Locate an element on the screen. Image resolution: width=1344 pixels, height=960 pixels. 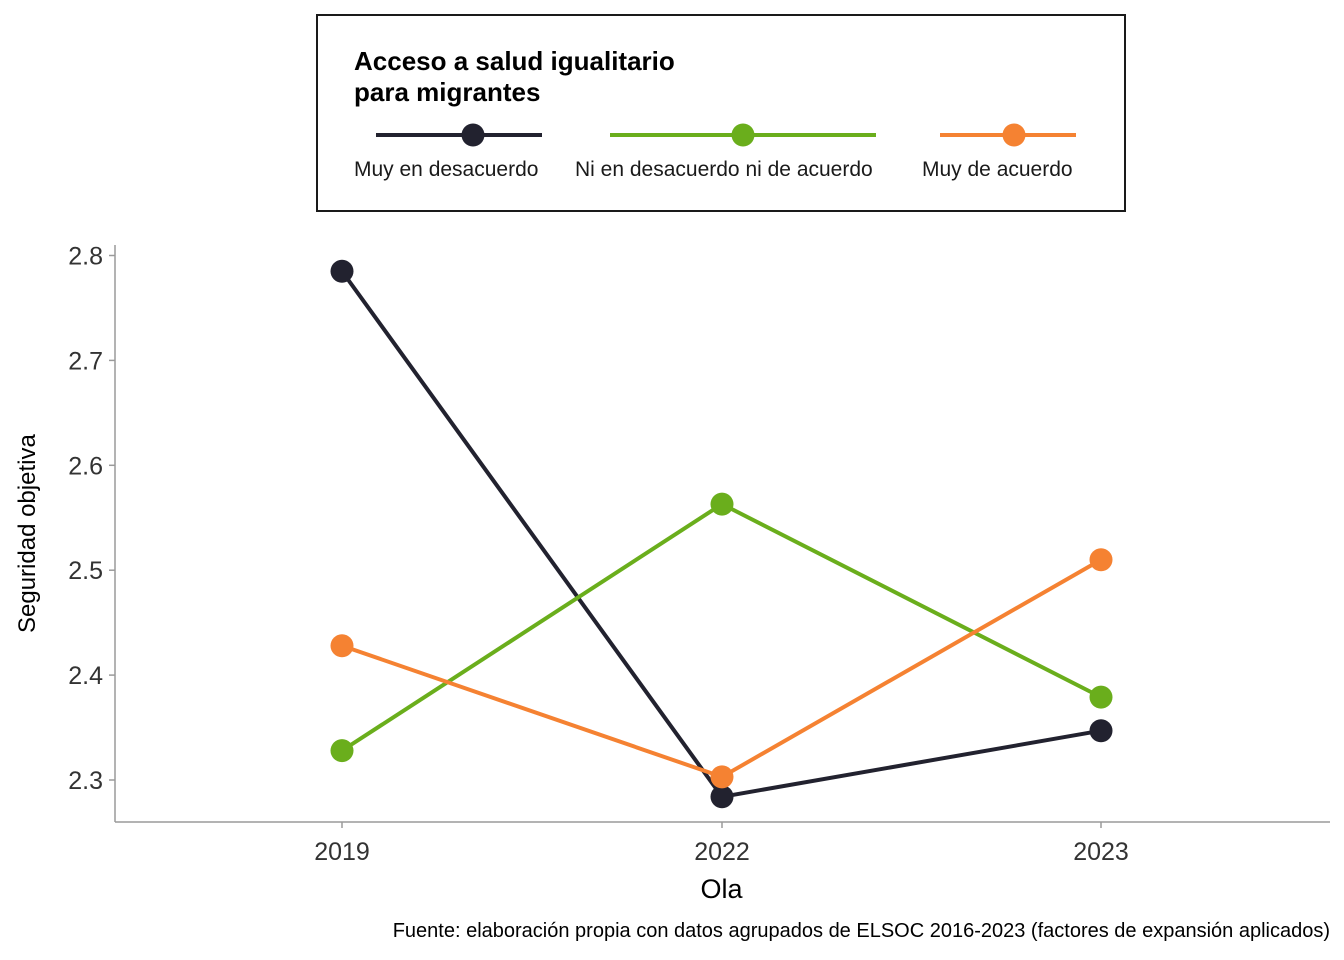
legend-label-muy-en-desacuerdo: Muy en desacuerdo is located at coordinates (446, 169).